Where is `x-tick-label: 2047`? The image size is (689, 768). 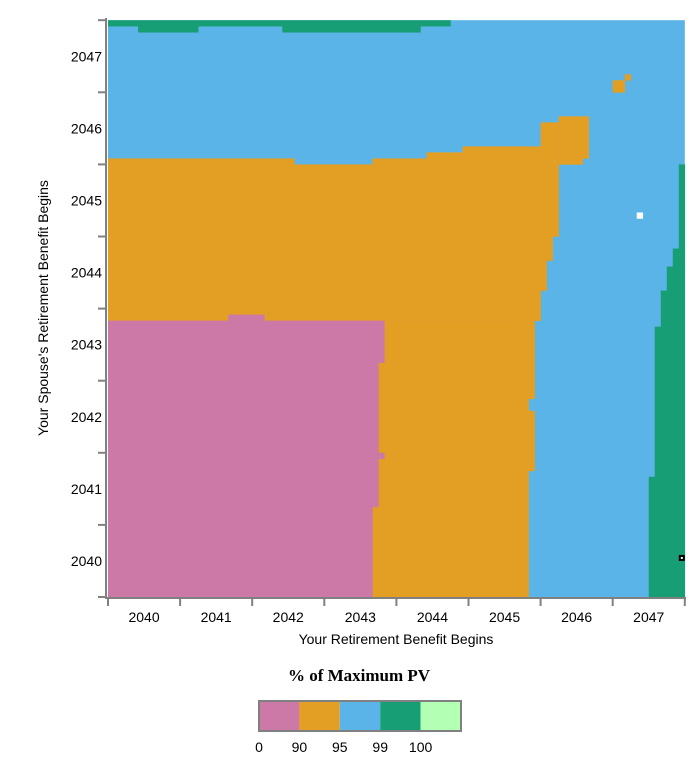
x-tick-label: 2047 is located at coordinates (648, 617).